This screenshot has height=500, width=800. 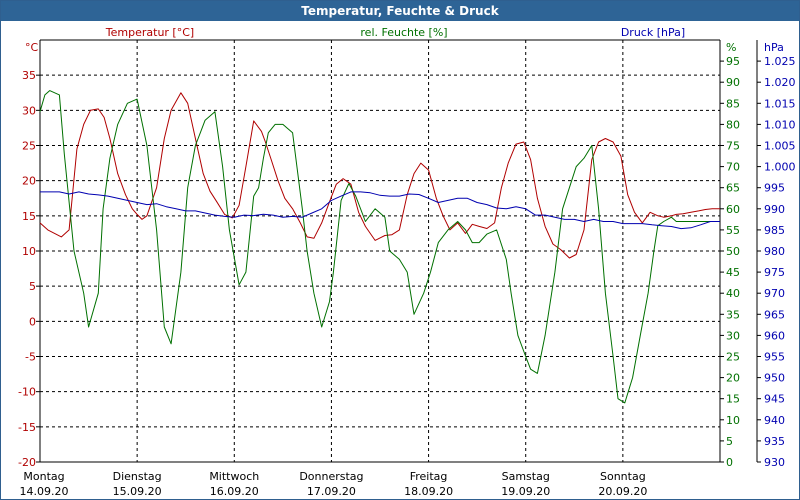 What do you see at coordinates (774, 293) in the screenshot?
I see `pressure-tick-label: 970` at bounding box center [774, 293].